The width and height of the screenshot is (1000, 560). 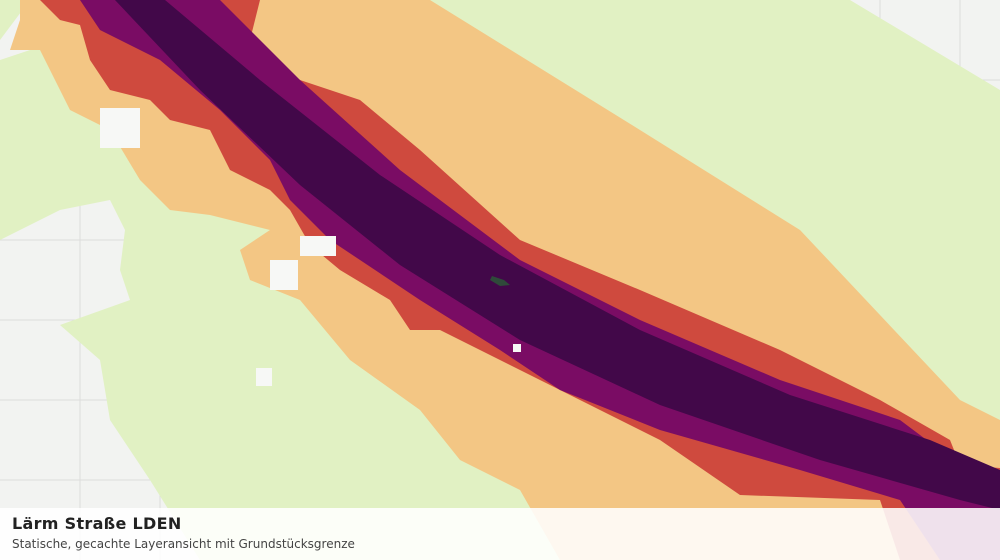 What do you see at coordinates (97, 523) in the screenshot?
I see `legend-title: Lärm Straße LDEN` at bounding box center [97, 523].